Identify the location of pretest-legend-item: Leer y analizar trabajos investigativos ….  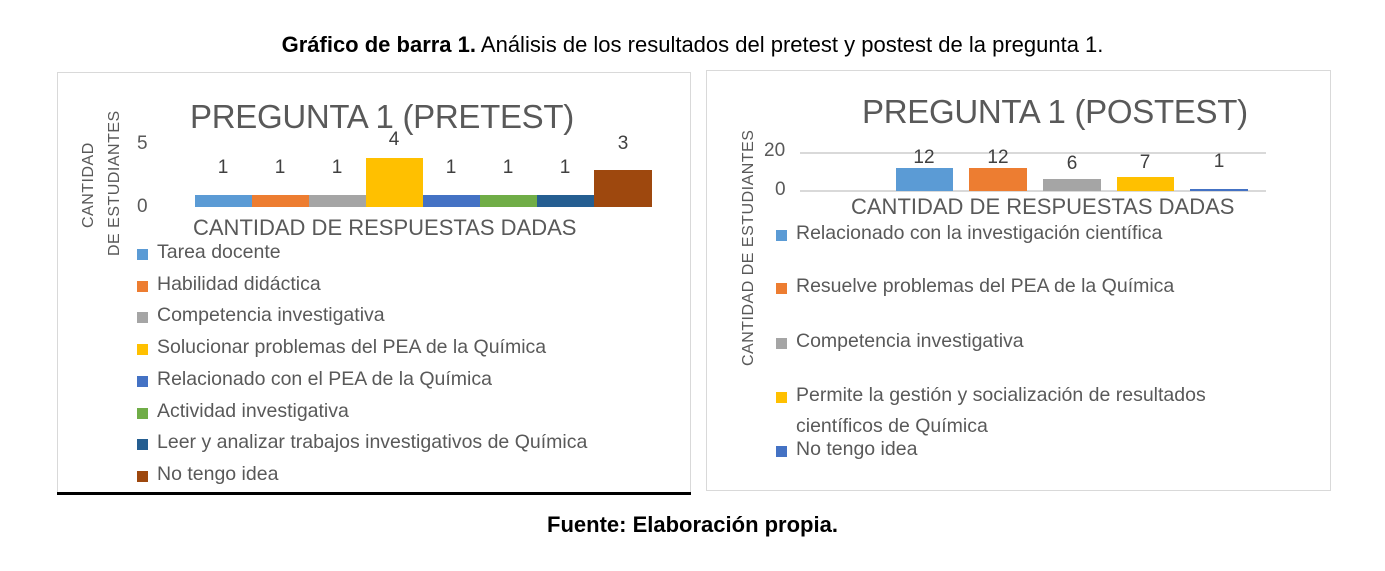
(362, 444).